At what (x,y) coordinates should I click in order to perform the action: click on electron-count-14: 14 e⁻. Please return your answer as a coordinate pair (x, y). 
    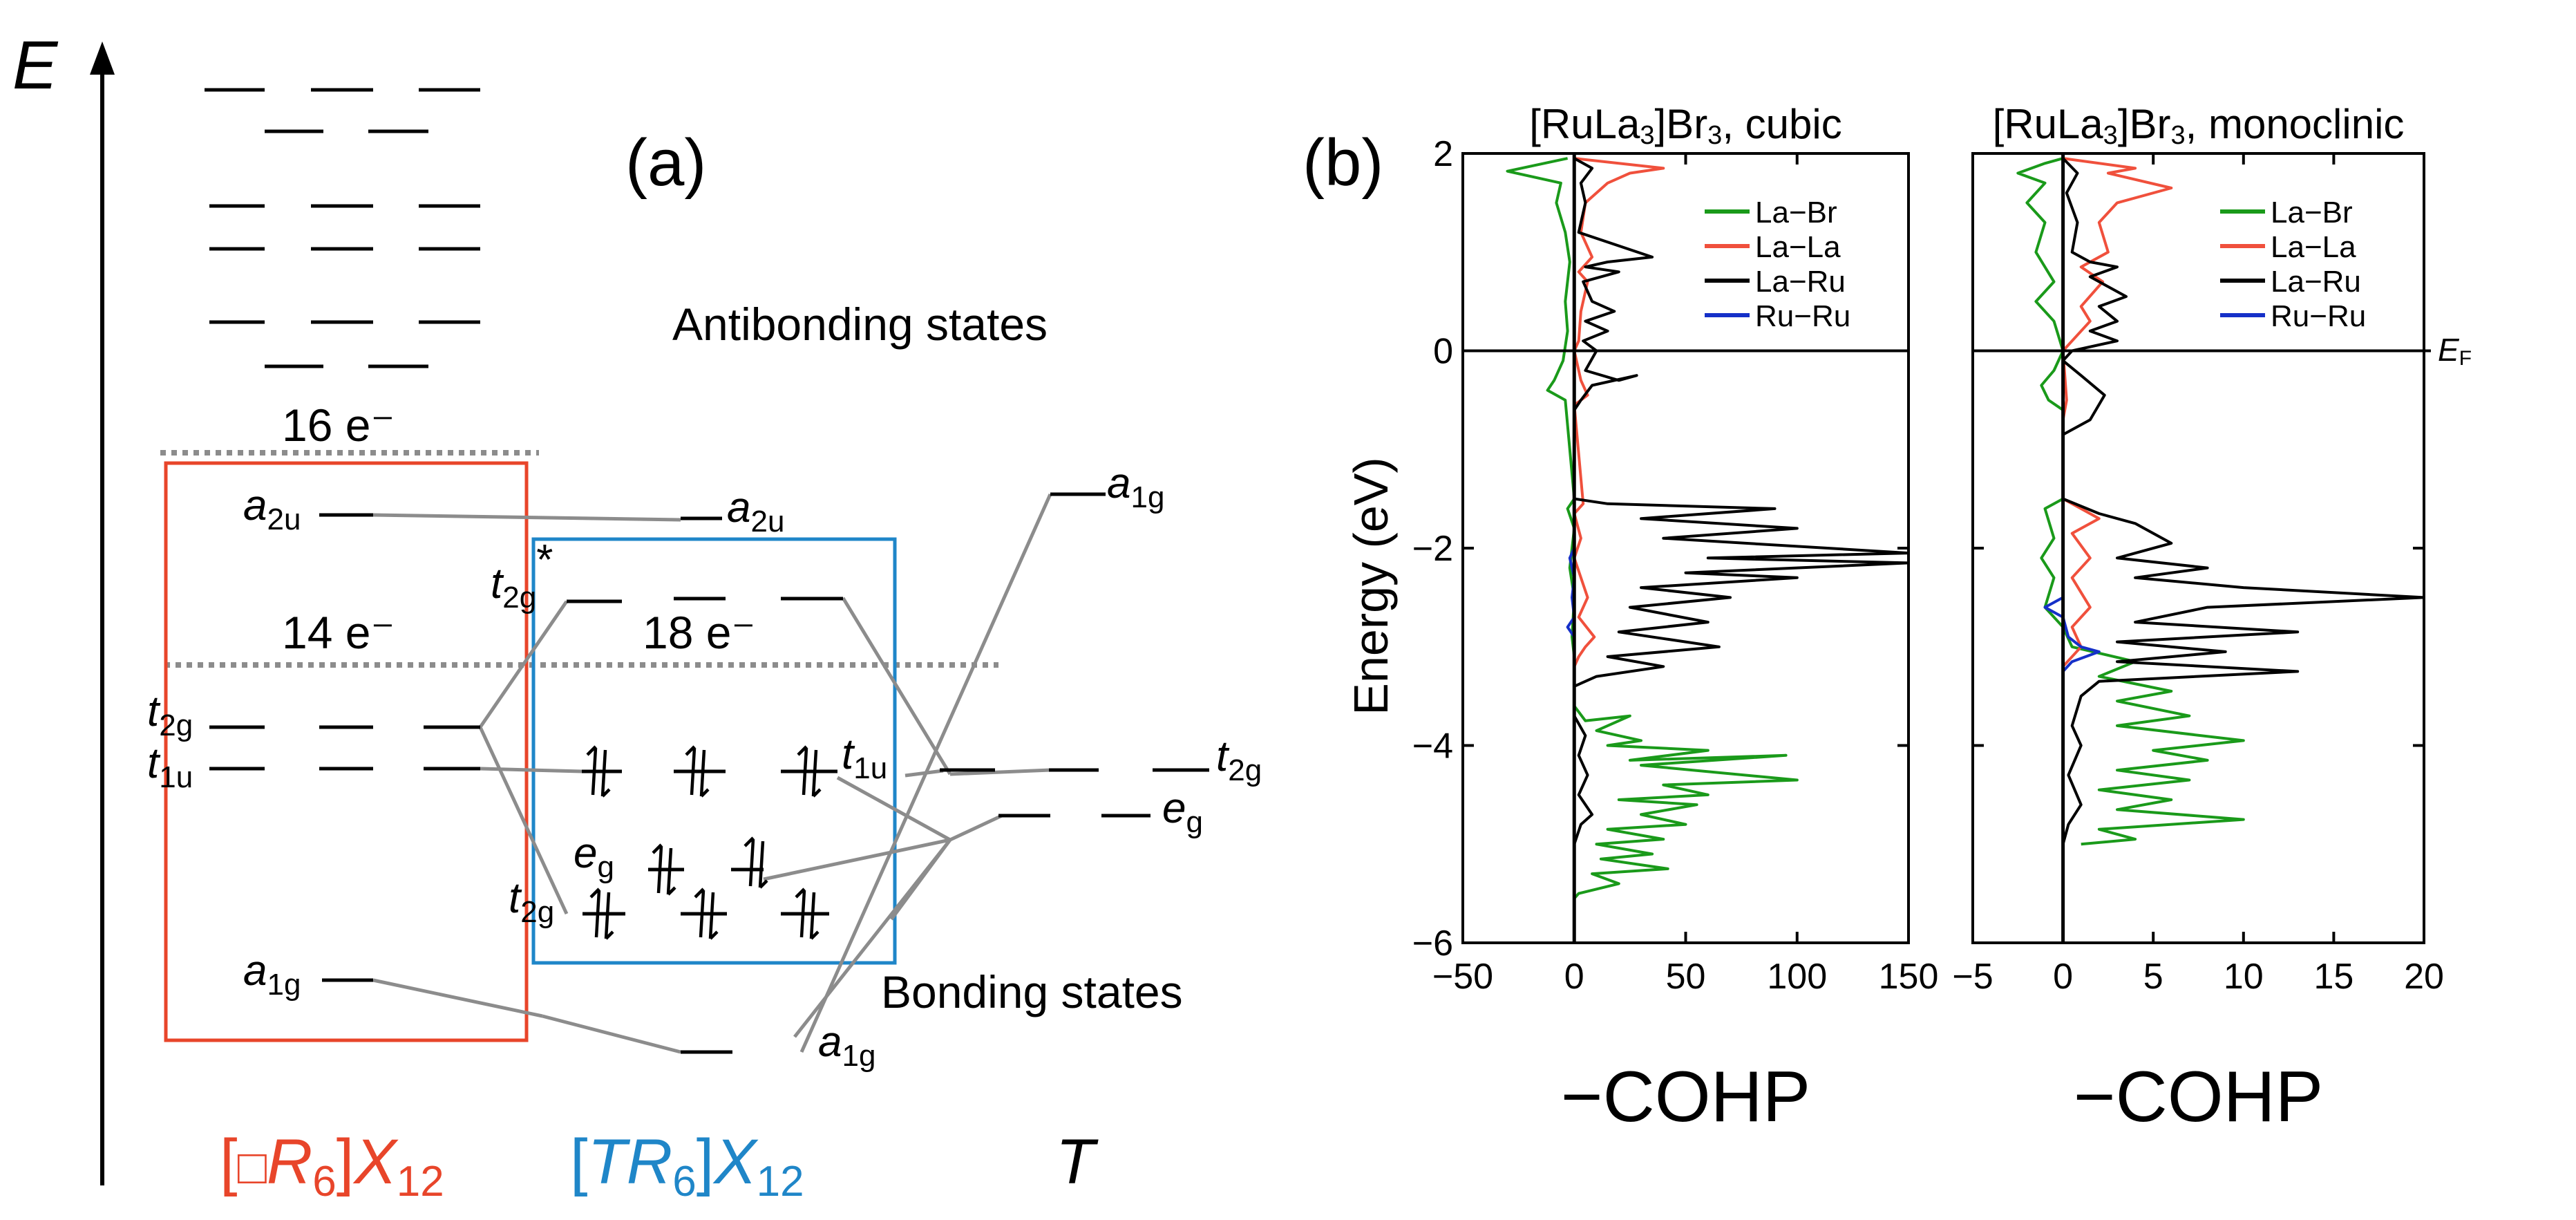
    Looking at the image, I should click on (338, 632).